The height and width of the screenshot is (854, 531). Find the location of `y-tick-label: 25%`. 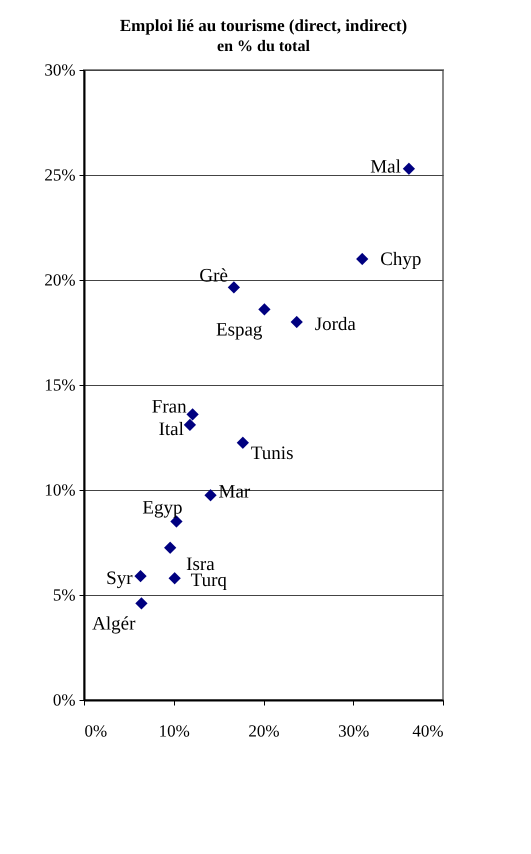

y-tick-label: 25% is located at coordinates (60, 175).